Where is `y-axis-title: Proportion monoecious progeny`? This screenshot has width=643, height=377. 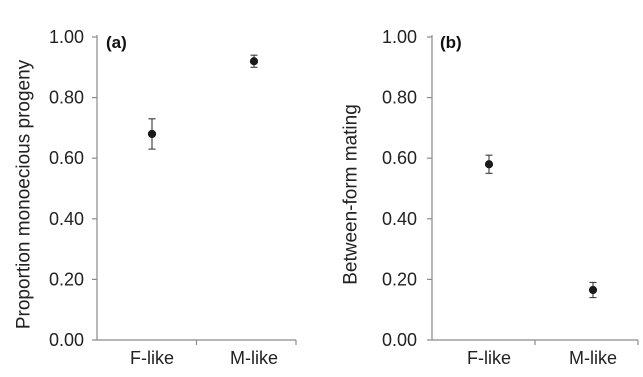 y-axis-title: Proportion monoecious progeny is located at coordinates (24, 194).